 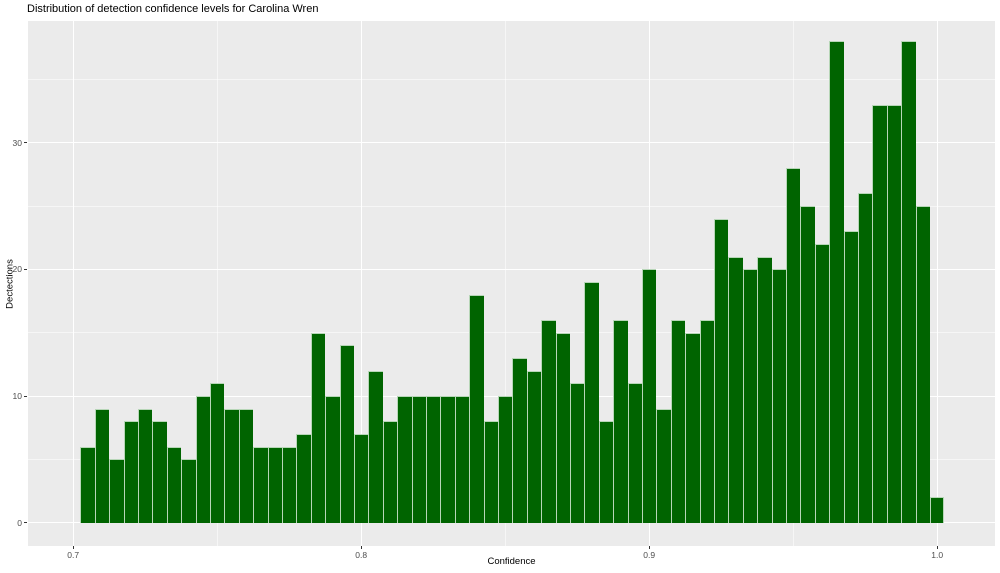 I want to click on x-tick-label: 0.9, so click(x=649, y=555).